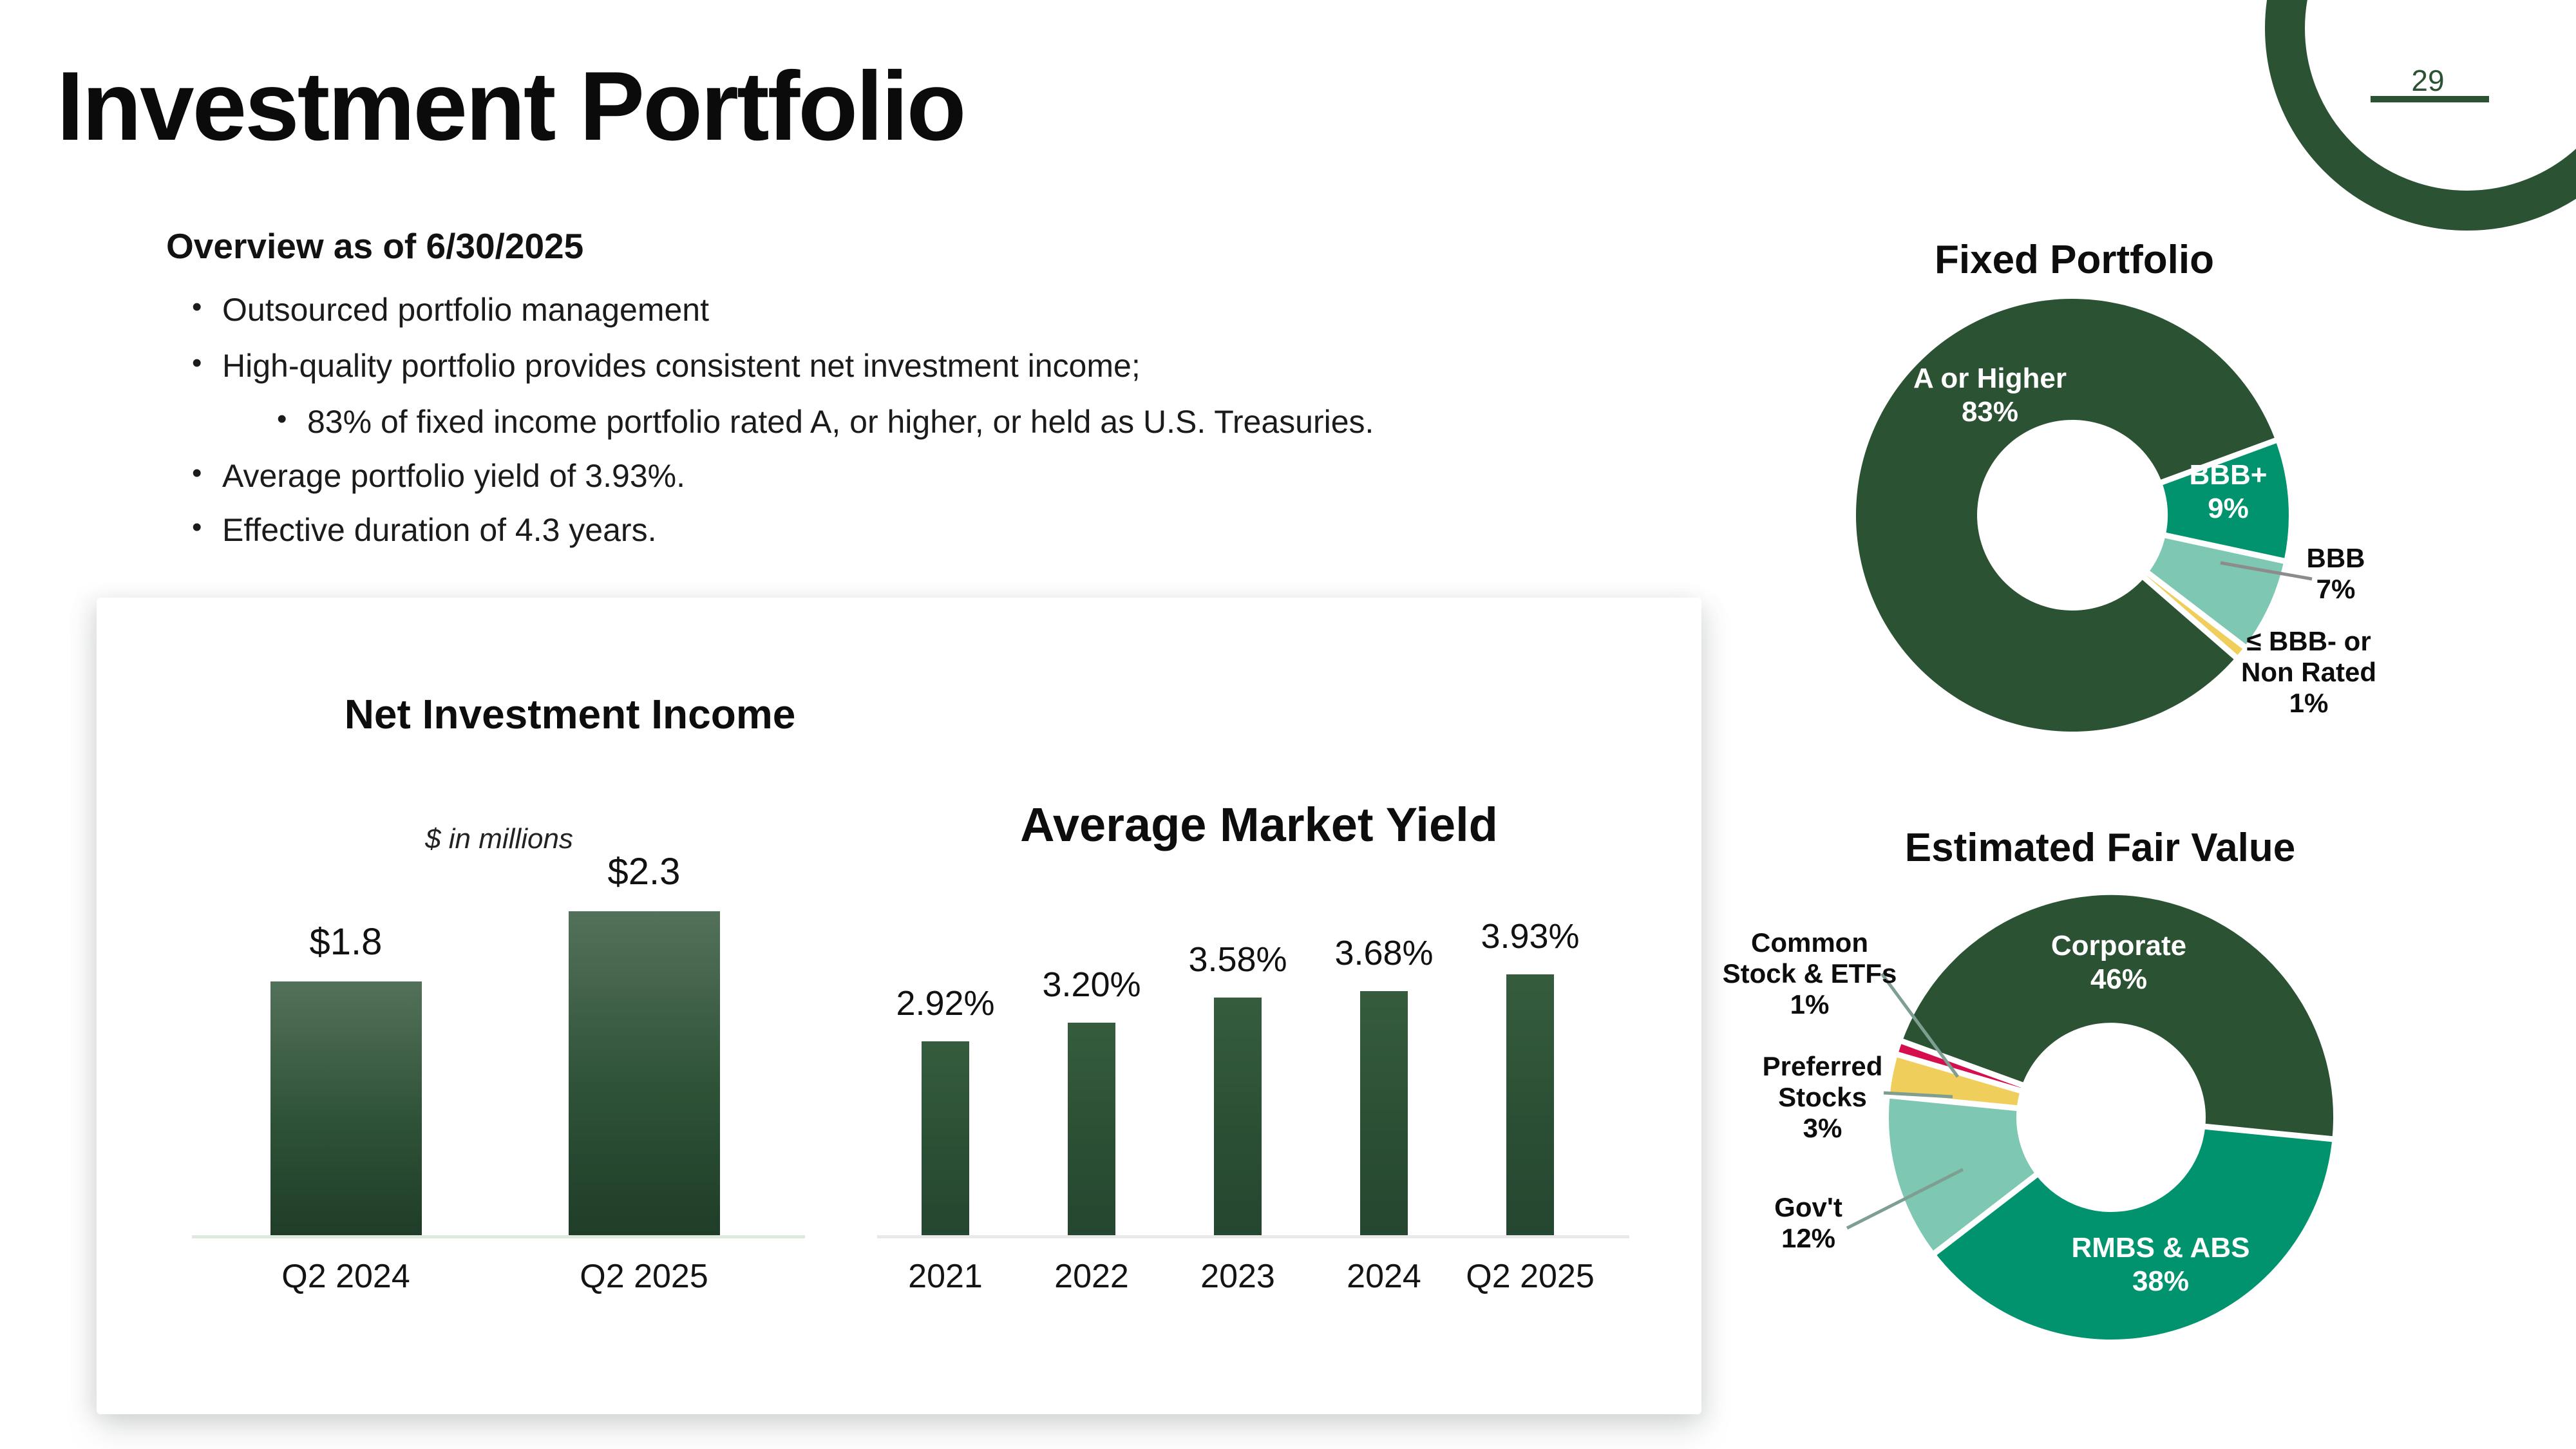  What do you see at coordinates (1822, 1066) in the screenshot?
I see `label-line: Preferred` at bounding box center [1822, 1066].